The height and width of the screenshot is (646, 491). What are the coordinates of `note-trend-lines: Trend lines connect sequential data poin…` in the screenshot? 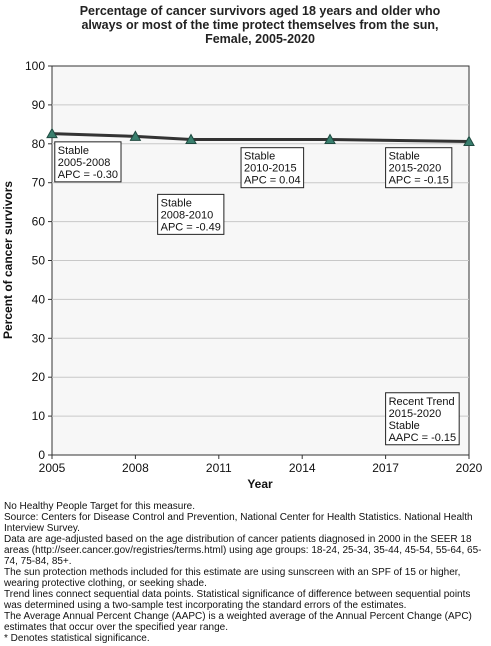 It's located at (237, 600).